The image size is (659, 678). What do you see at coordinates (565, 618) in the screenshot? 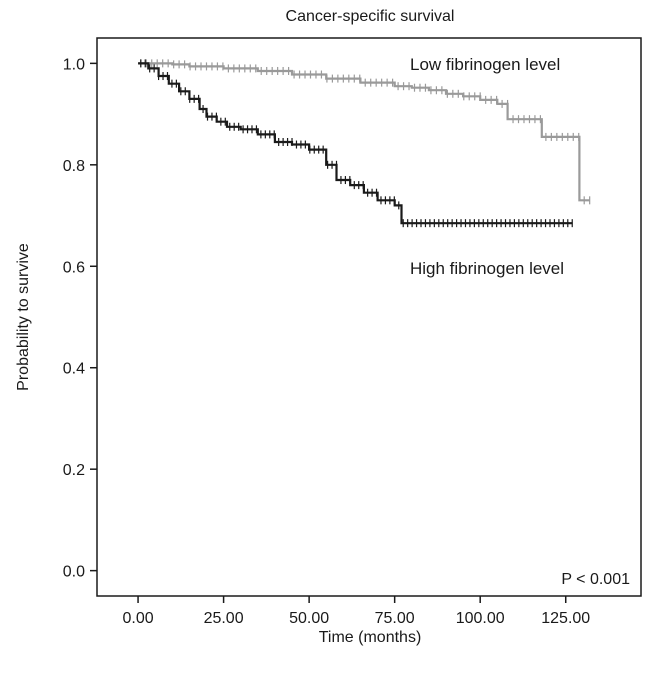
I see `x-tick-label: 125.00` at bounding box center [565, 618].